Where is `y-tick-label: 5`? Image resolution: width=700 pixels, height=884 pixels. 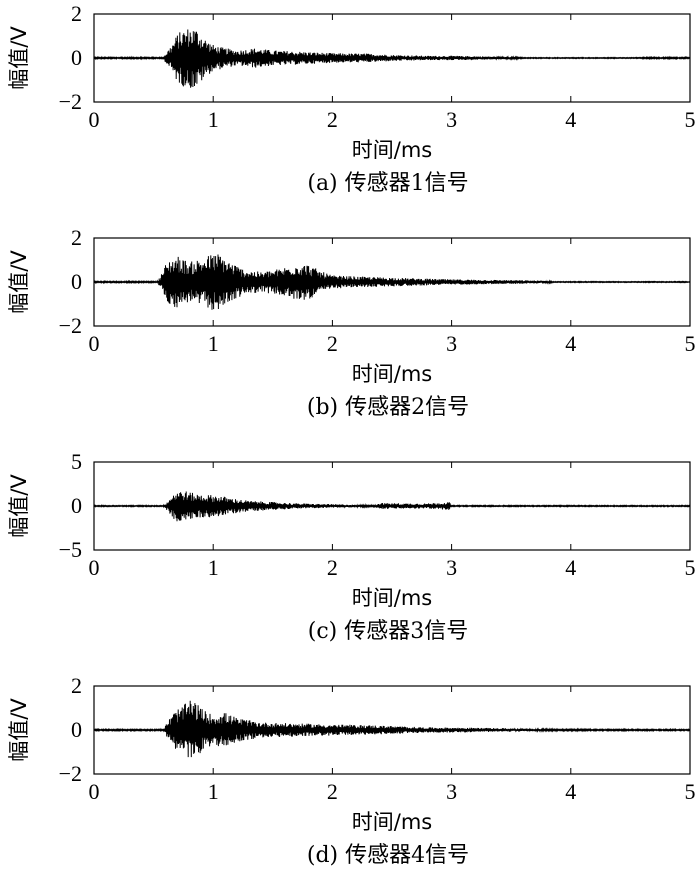 y-tick-label: 5 is located at coordinates (76, 461).